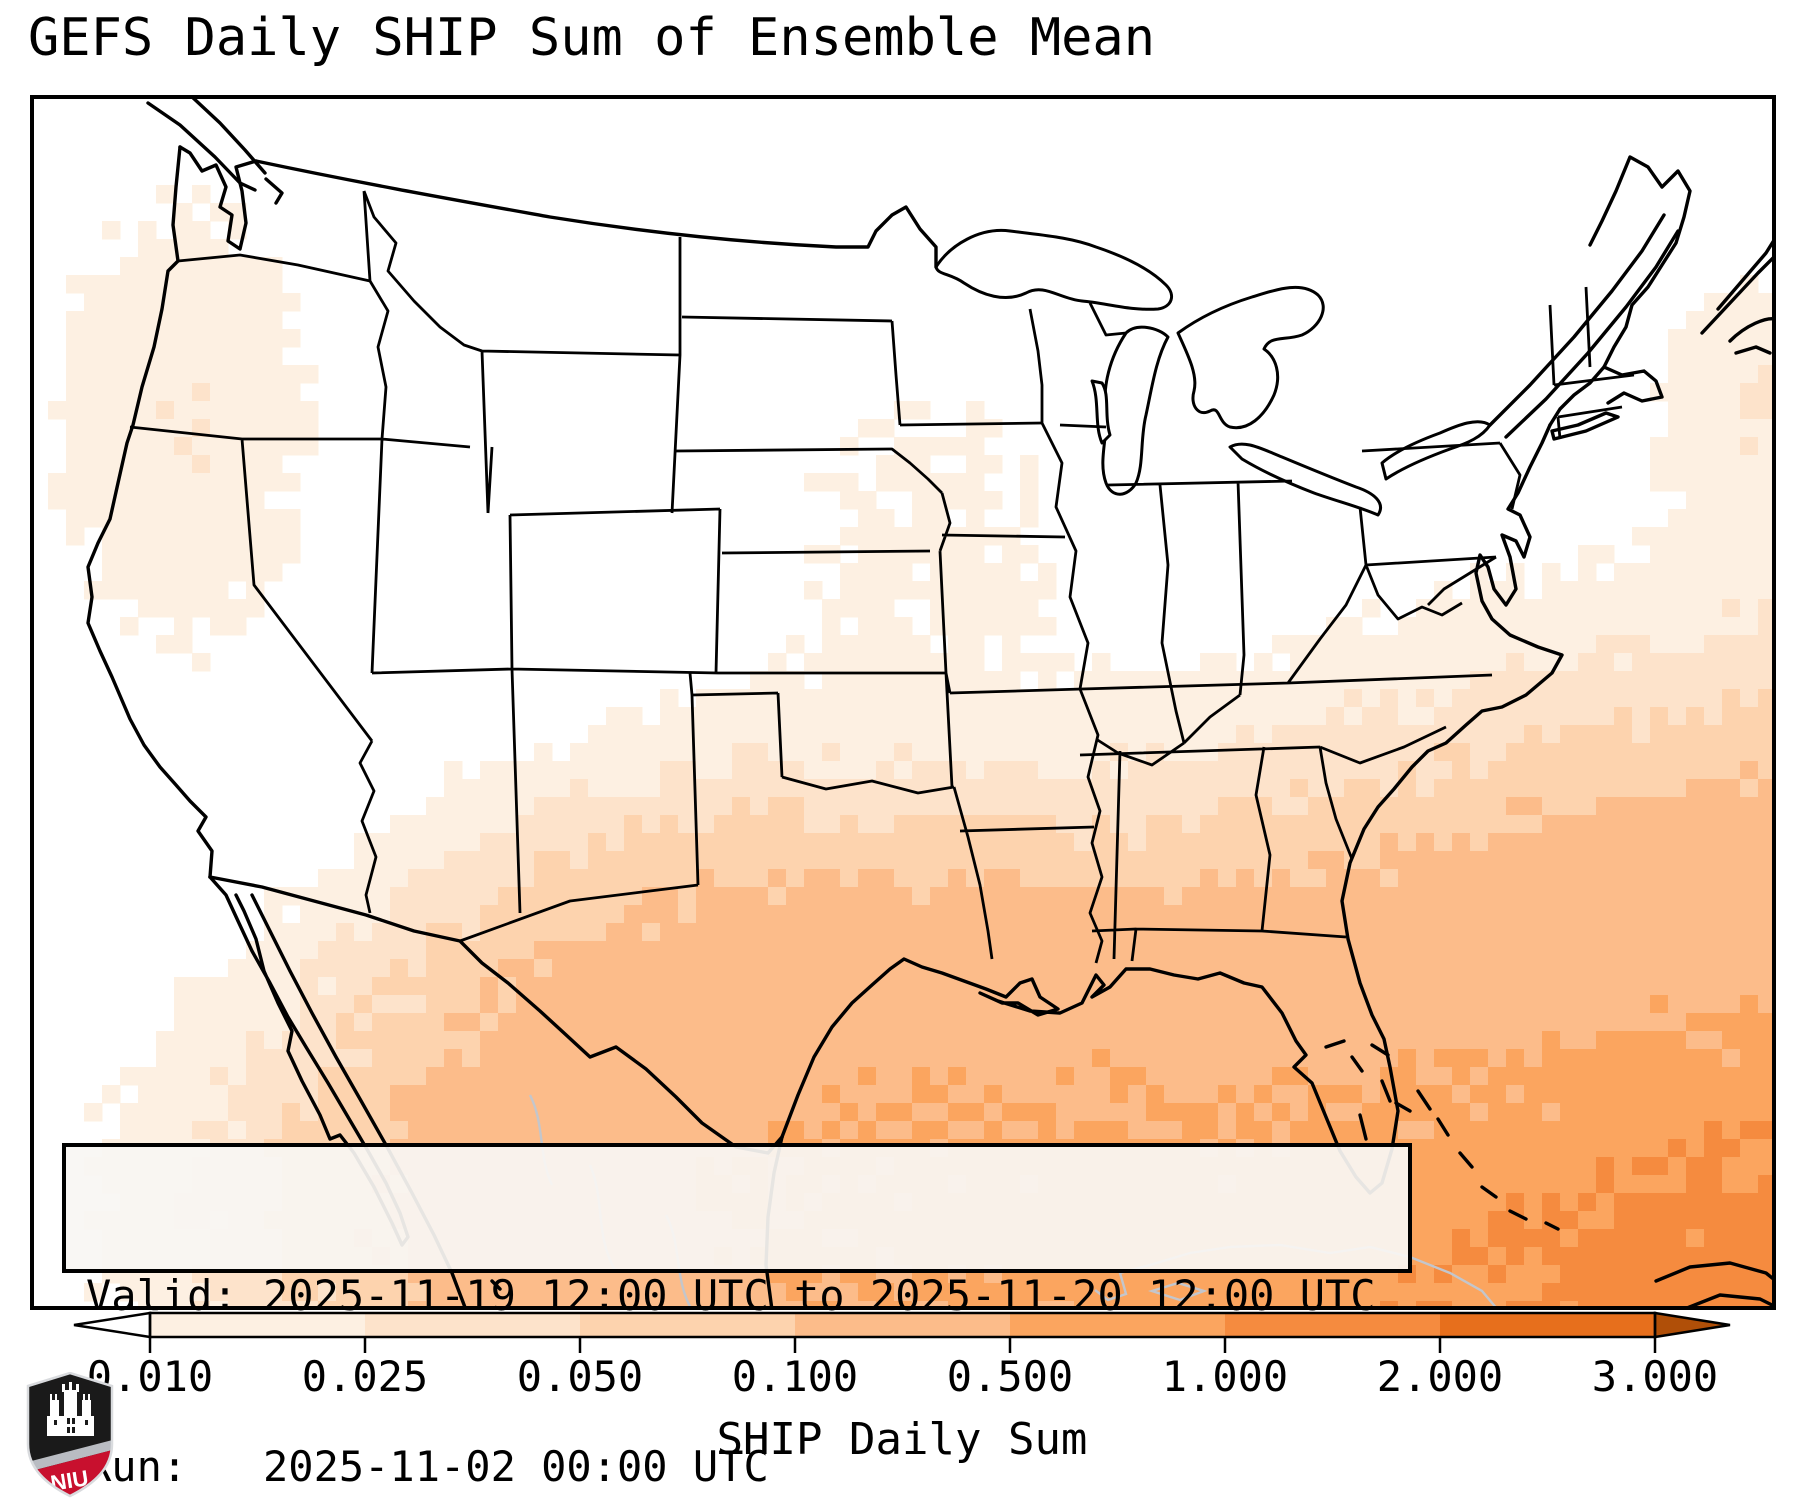 This screenshot has width=1803, height=1500. I want to click on colorbar-tick-label: 0.050, so click(580, 1376).